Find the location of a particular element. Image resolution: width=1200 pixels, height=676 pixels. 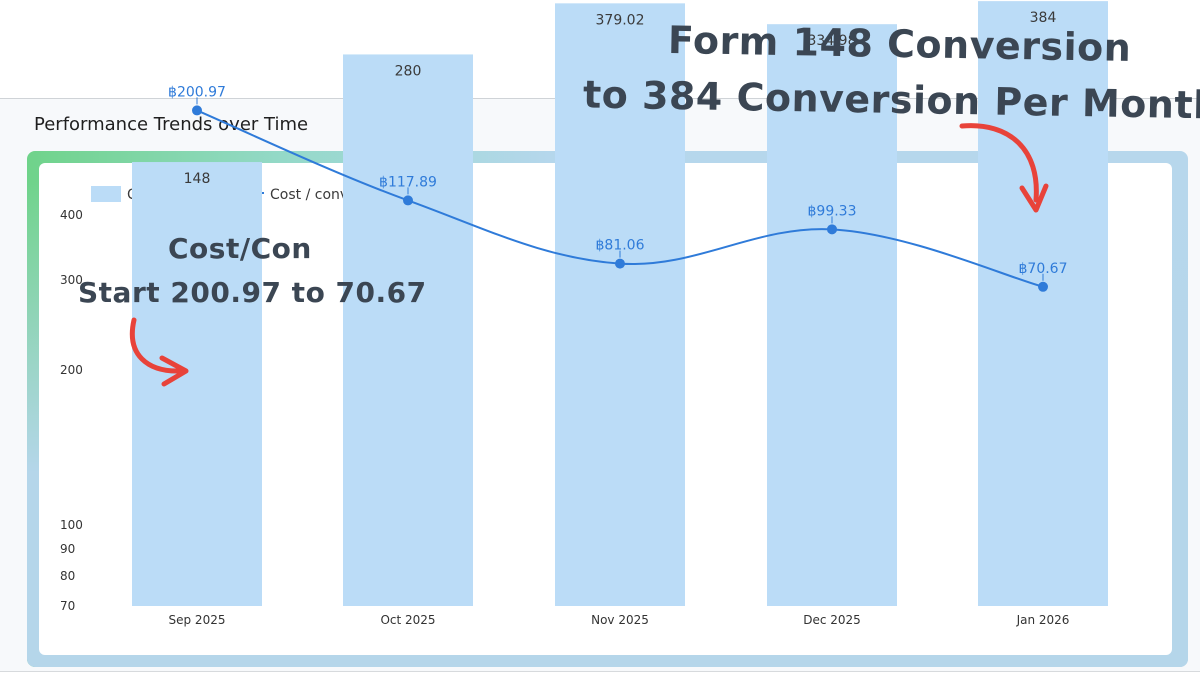

y-tick-label: 80 is located at coordinates (67, 576).